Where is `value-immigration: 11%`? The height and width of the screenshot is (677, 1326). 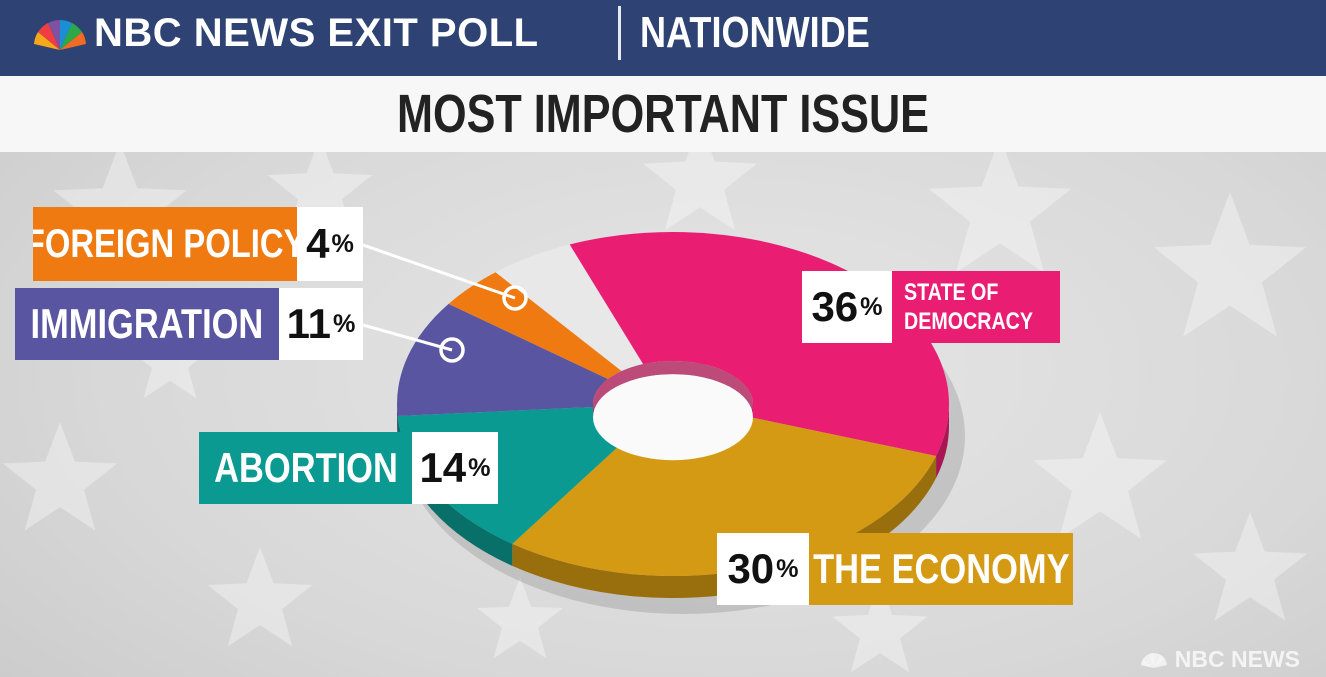
value-immigration: 11% is located at coordinates (321, 324).